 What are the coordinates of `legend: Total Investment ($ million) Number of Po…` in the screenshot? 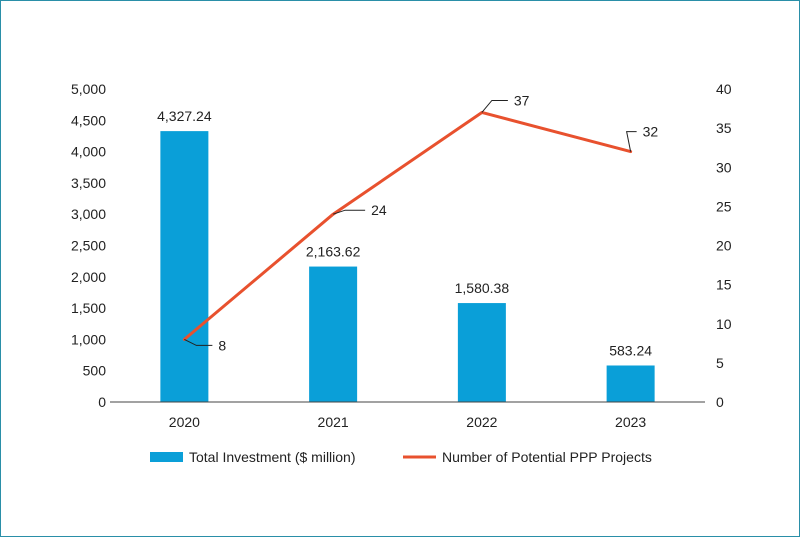 It's located at (401, 457).